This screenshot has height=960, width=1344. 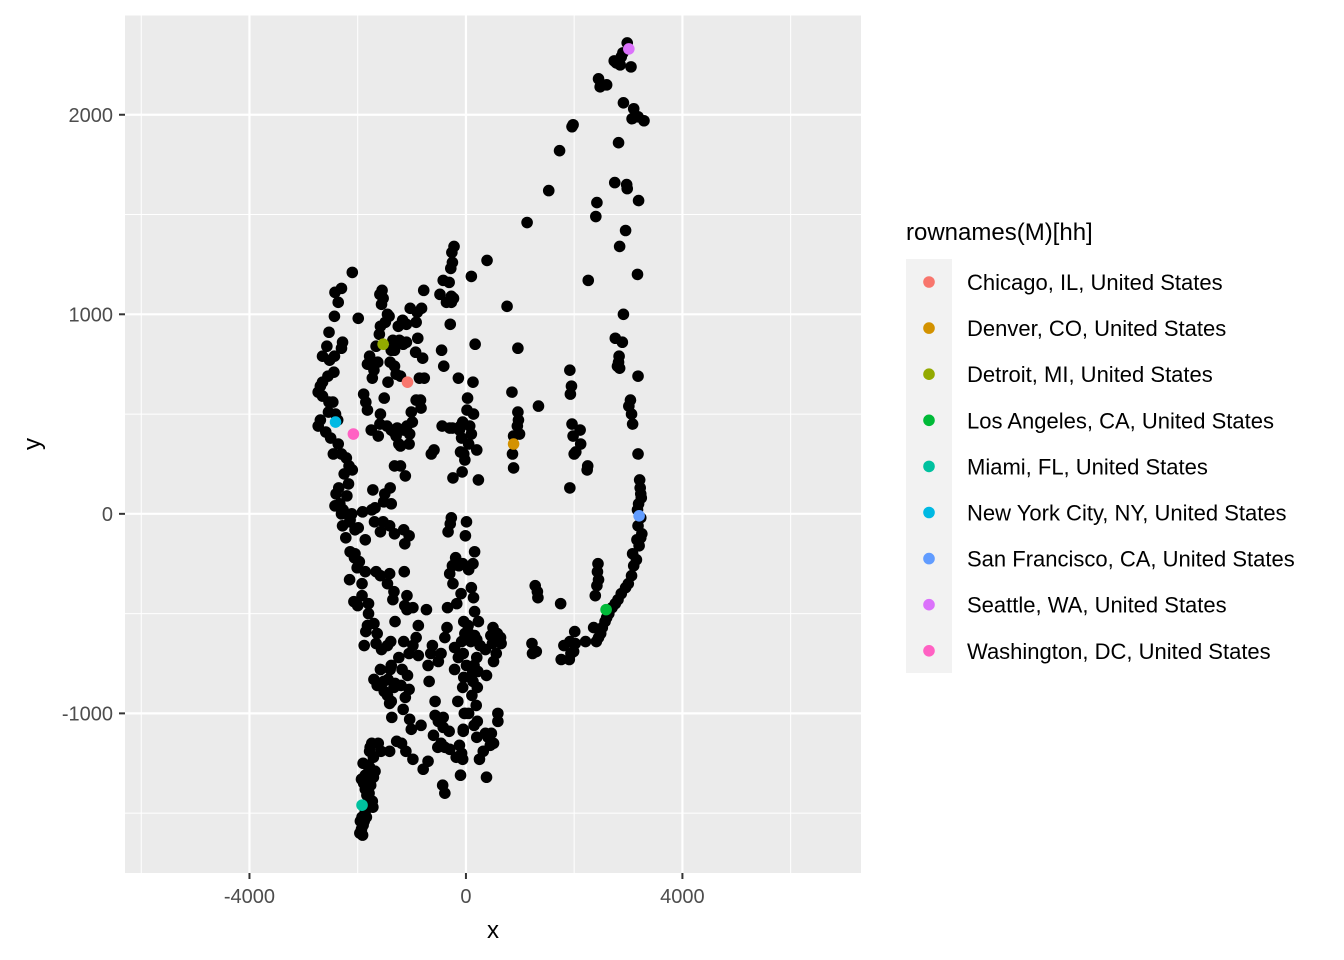 I want to click on legend-label: Denver, CO, United States, so click(x=1096, y=328).